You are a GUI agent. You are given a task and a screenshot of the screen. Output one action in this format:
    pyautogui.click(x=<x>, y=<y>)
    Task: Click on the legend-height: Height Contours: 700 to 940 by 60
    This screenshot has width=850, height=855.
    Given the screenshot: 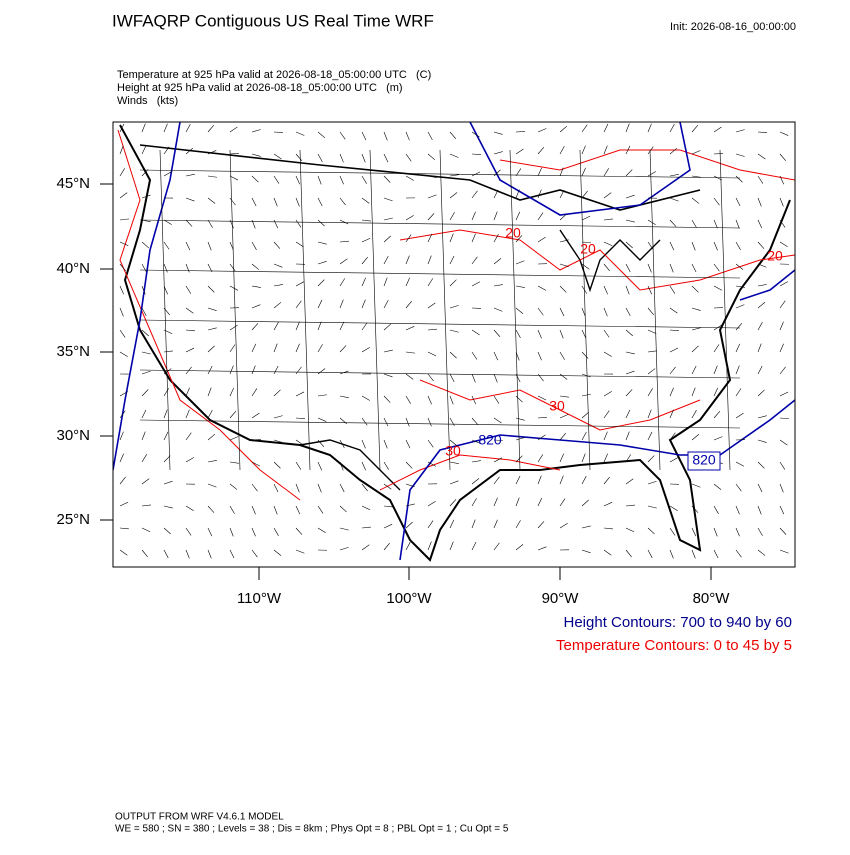 What is the action you would take?
    pyautogui.click(x=678, y=622)
    